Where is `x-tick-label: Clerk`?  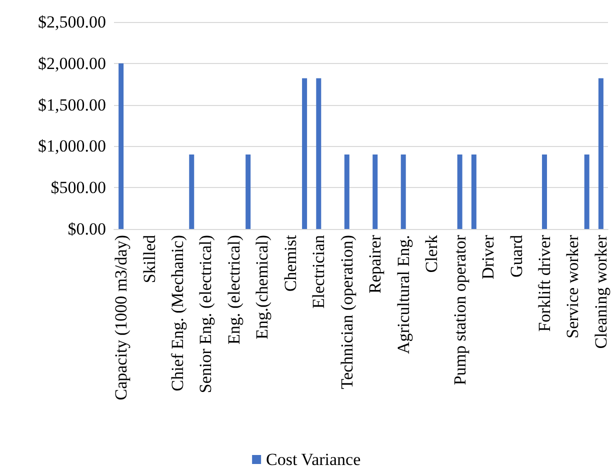
x-tick-label: Clerk is located at coordinates (432, 253).